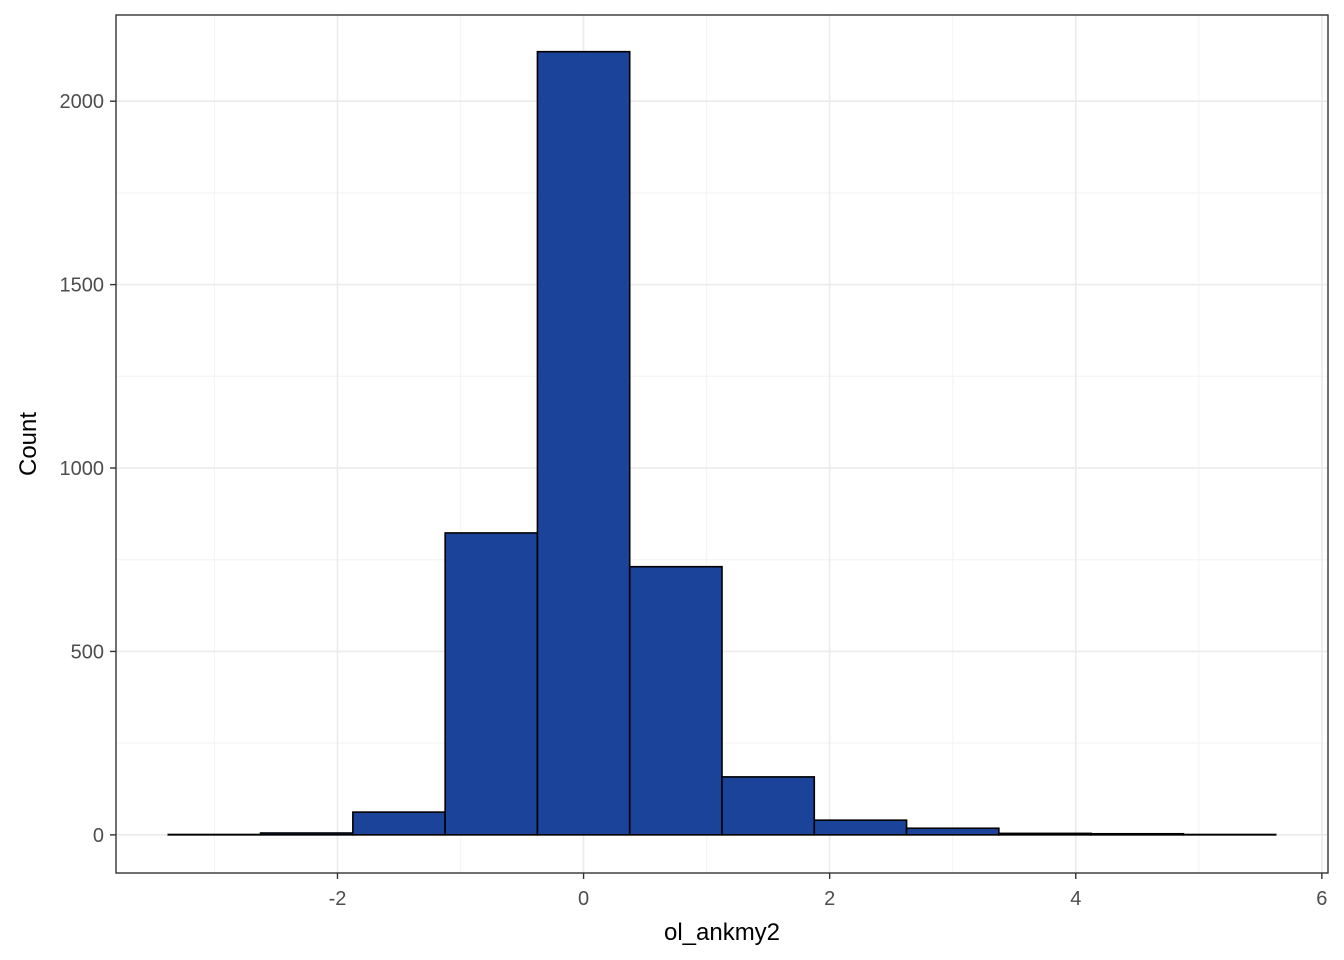  Describe the element at coordinates (98, 836) in the screenshot. I see `y-tick-label: 0` at that location.